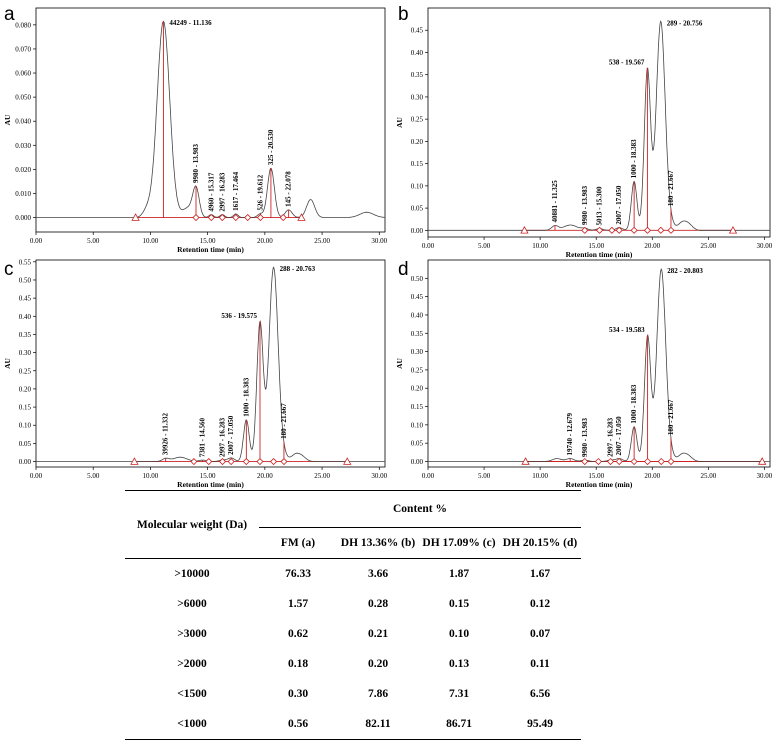 The width and height of the screenshot is (780, 740). I want to click on table-cell: 7.86, so click(378, 694).